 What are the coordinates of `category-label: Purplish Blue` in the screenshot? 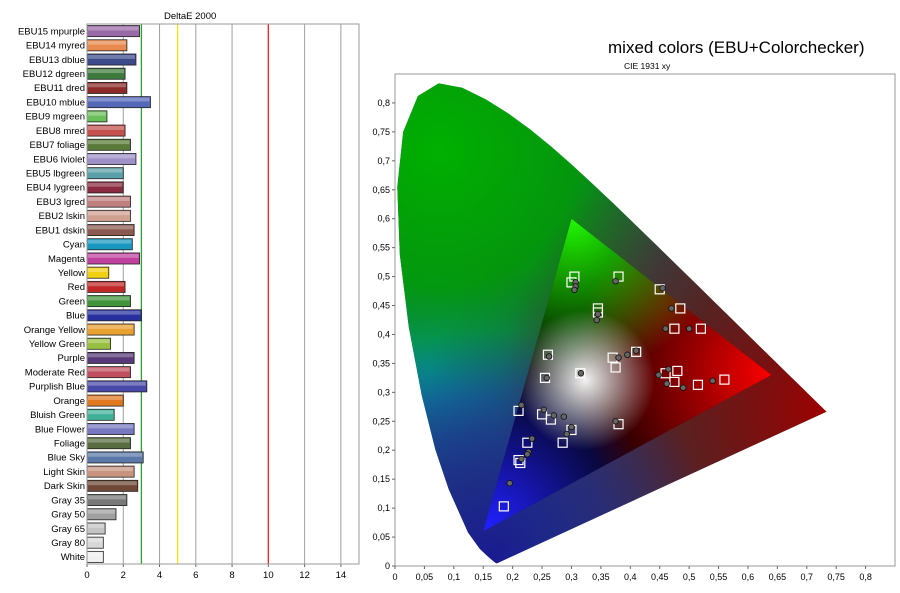 It's located at (57, 387).